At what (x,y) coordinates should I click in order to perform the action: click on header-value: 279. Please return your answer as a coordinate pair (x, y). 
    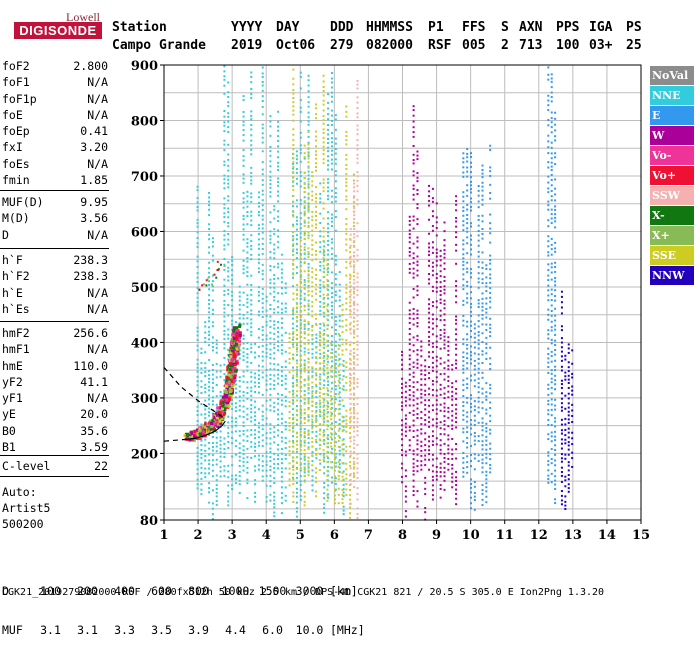
    Looking at the image, I should click on (341, 46).